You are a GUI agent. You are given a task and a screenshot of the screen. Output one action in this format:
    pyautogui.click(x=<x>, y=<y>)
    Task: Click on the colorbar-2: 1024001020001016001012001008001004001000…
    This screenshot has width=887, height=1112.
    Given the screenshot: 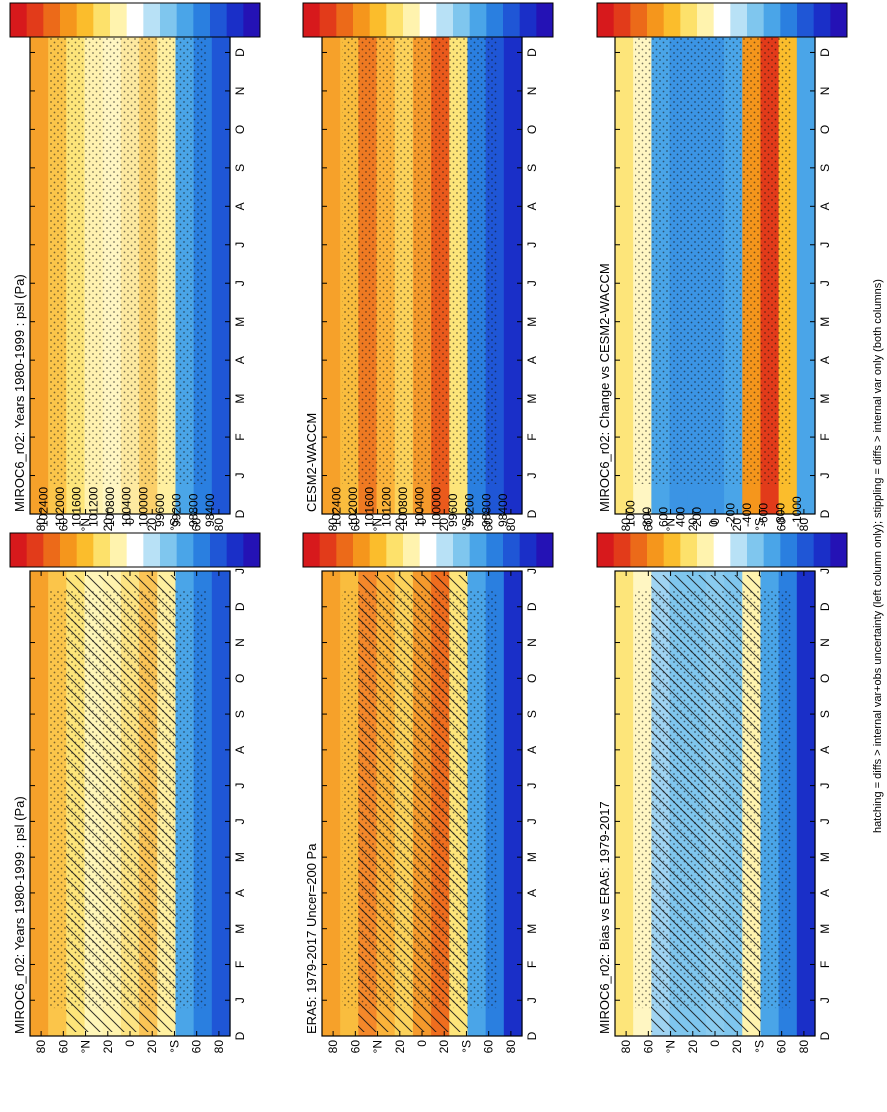 What is the action you would take?
    pyautogui.click(x=135, y=20)
    